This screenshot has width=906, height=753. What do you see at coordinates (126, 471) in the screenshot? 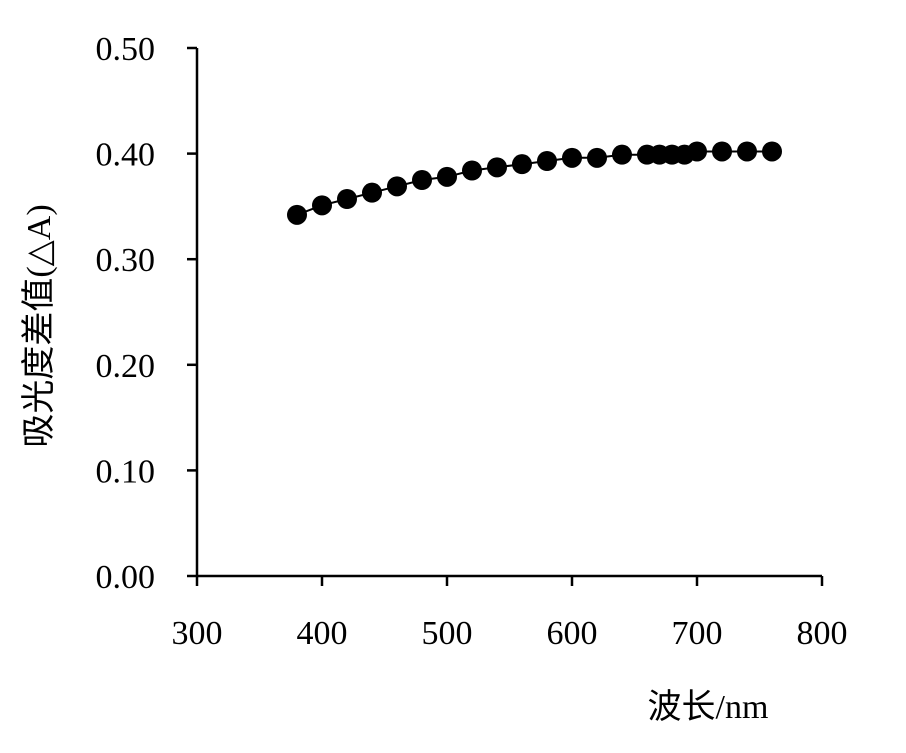
I see `y-tick-label: 0.10` at bounding box center [126, 471].